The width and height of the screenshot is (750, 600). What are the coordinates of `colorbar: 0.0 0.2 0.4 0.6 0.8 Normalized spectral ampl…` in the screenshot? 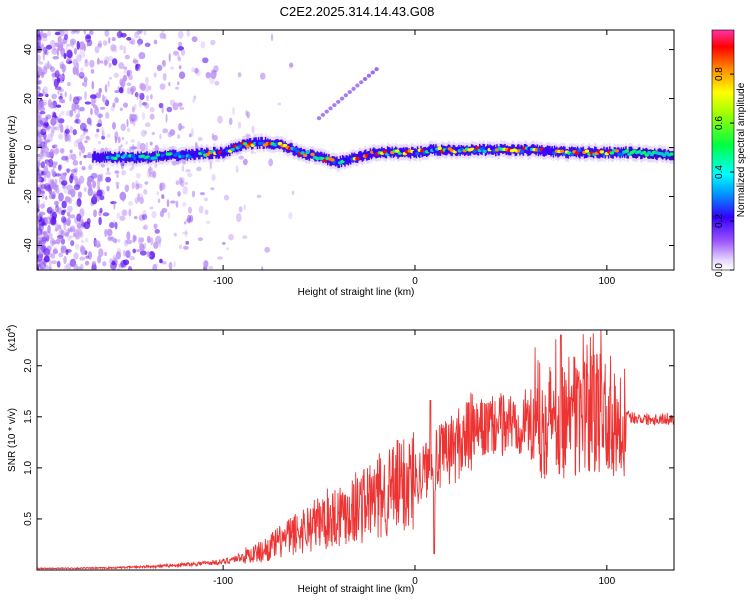 It's located at (729, 153).